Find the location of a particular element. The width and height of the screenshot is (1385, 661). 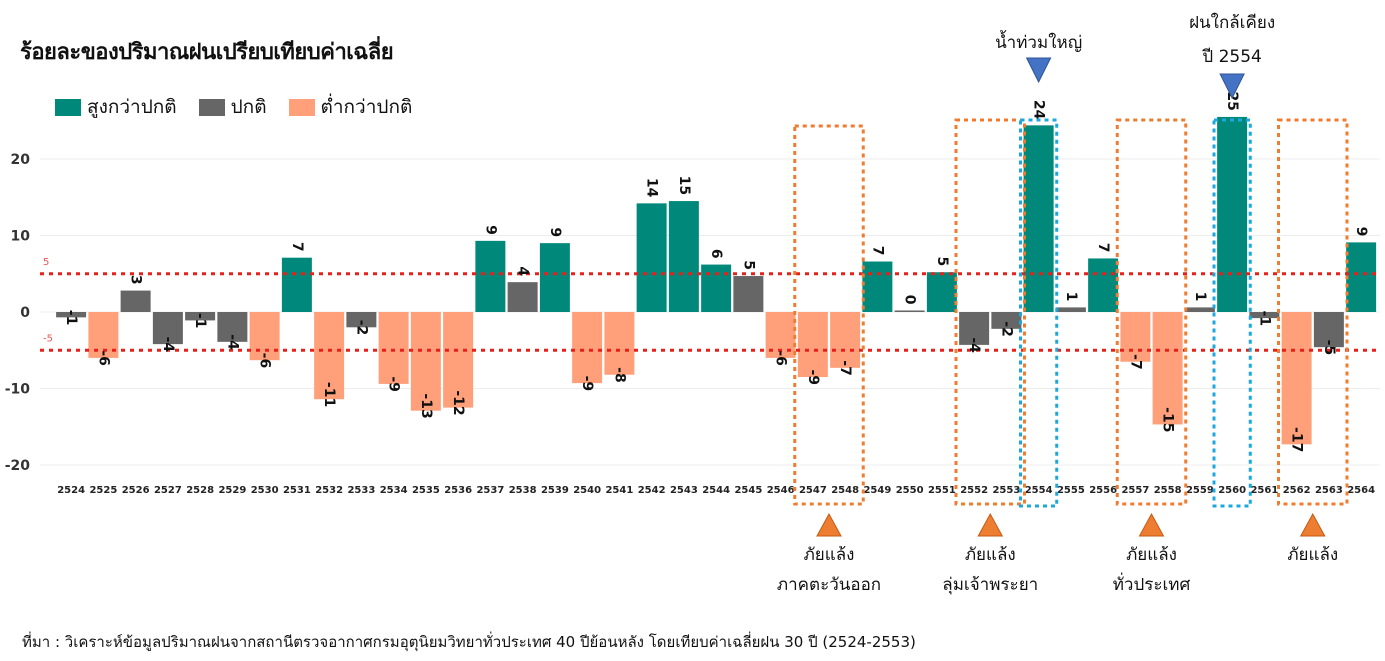

x-tick-label: 2558 is located at coordinates (1168, 490).